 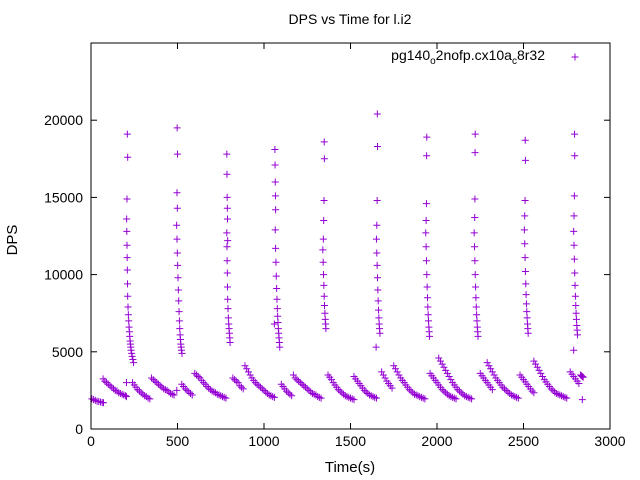 I want to click on x-tick-label: 2000, so click(x=436, y=441).